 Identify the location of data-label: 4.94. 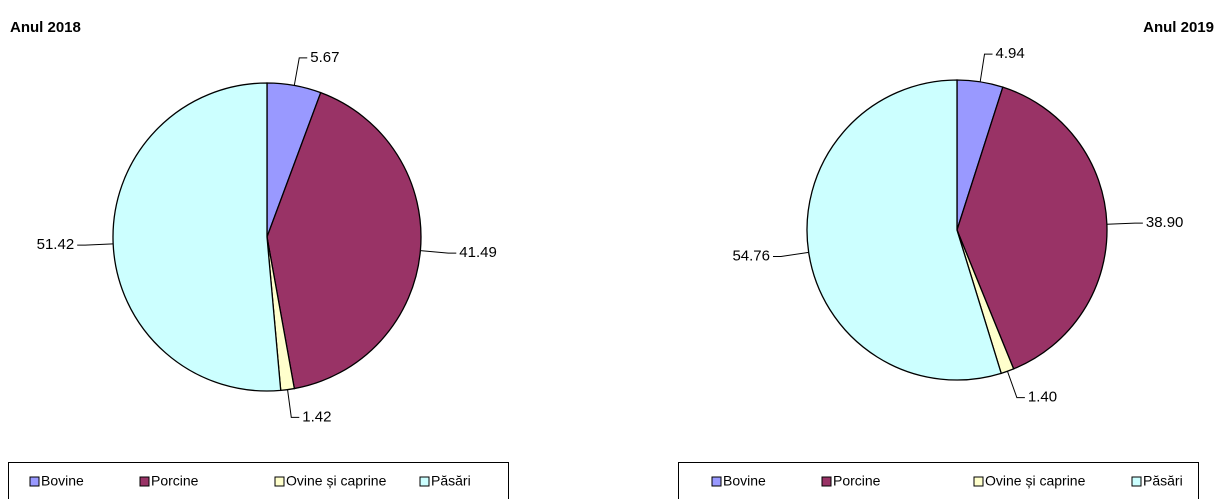
(1010, 53).